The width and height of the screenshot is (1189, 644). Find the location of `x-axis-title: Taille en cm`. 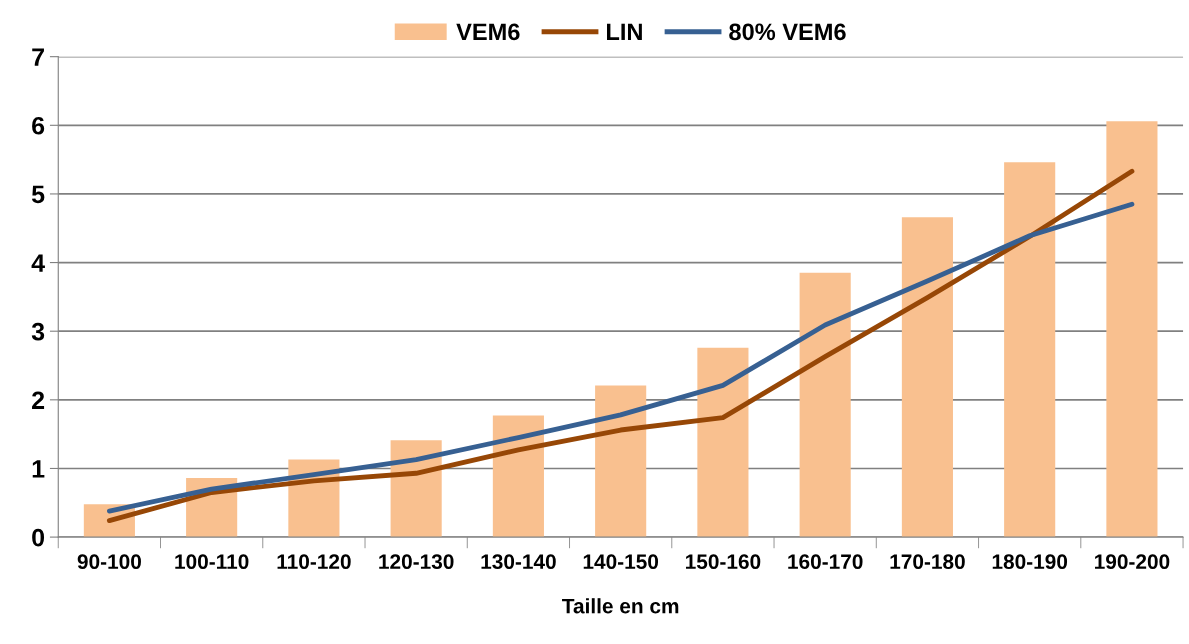

x-axis-title: Taille en cm is located at coordinates (620, 606).